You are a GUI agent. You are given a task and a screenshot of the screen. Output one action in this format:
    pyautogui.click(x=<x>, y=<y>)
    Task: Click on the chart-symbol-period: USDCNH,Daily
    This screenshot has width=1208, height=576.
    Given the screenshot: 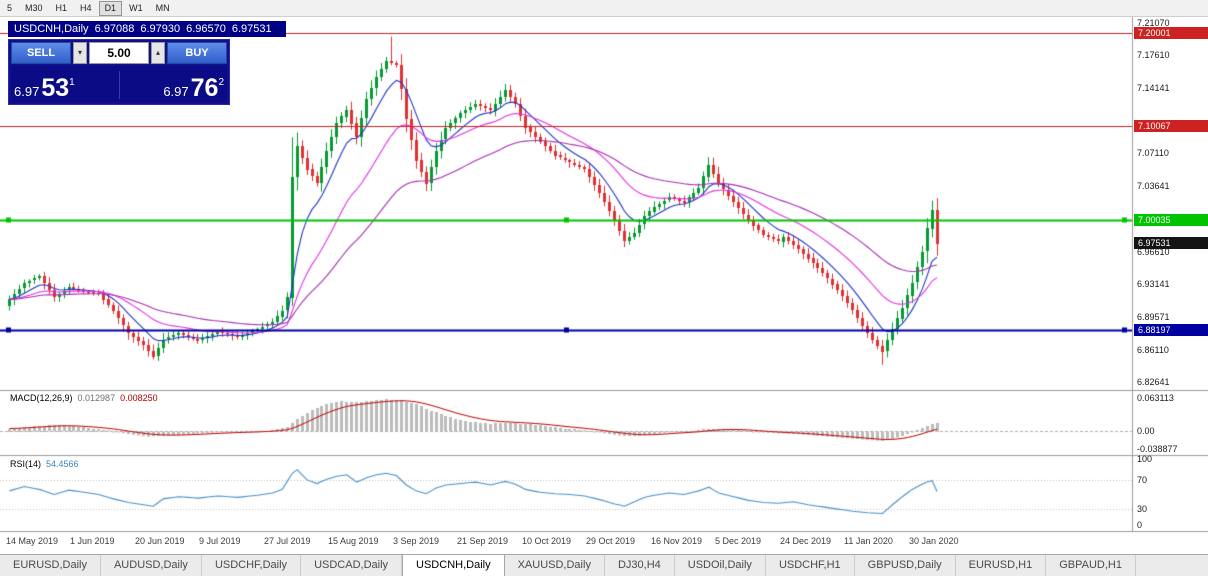 What is the action you would take?
    pyautogui.click(x=51, y=29)
    